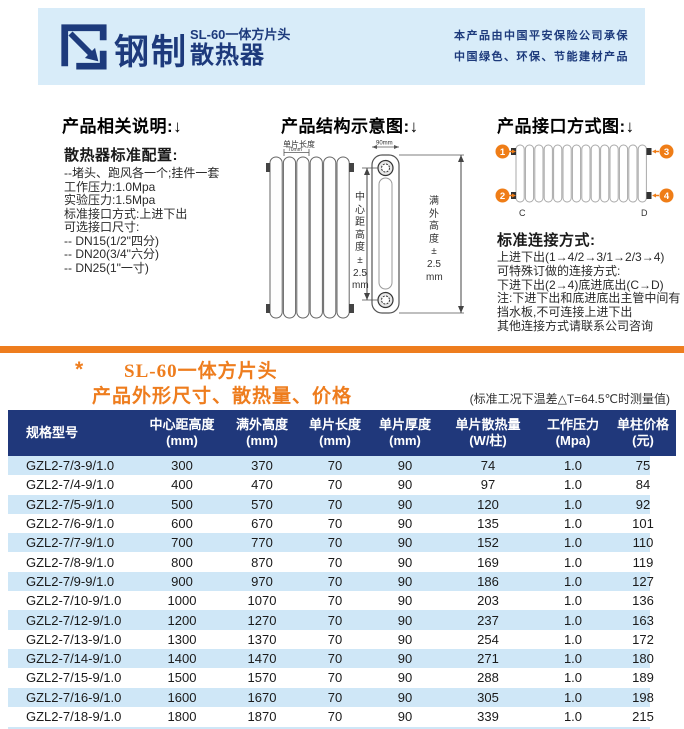 This screenshot has width=684, height=729. What do you see at coordinates (70, 543) in the screenshot?
I see `spec-model-cell: GZL2-7/7-9/1.0` at bounding box center [70, 543].